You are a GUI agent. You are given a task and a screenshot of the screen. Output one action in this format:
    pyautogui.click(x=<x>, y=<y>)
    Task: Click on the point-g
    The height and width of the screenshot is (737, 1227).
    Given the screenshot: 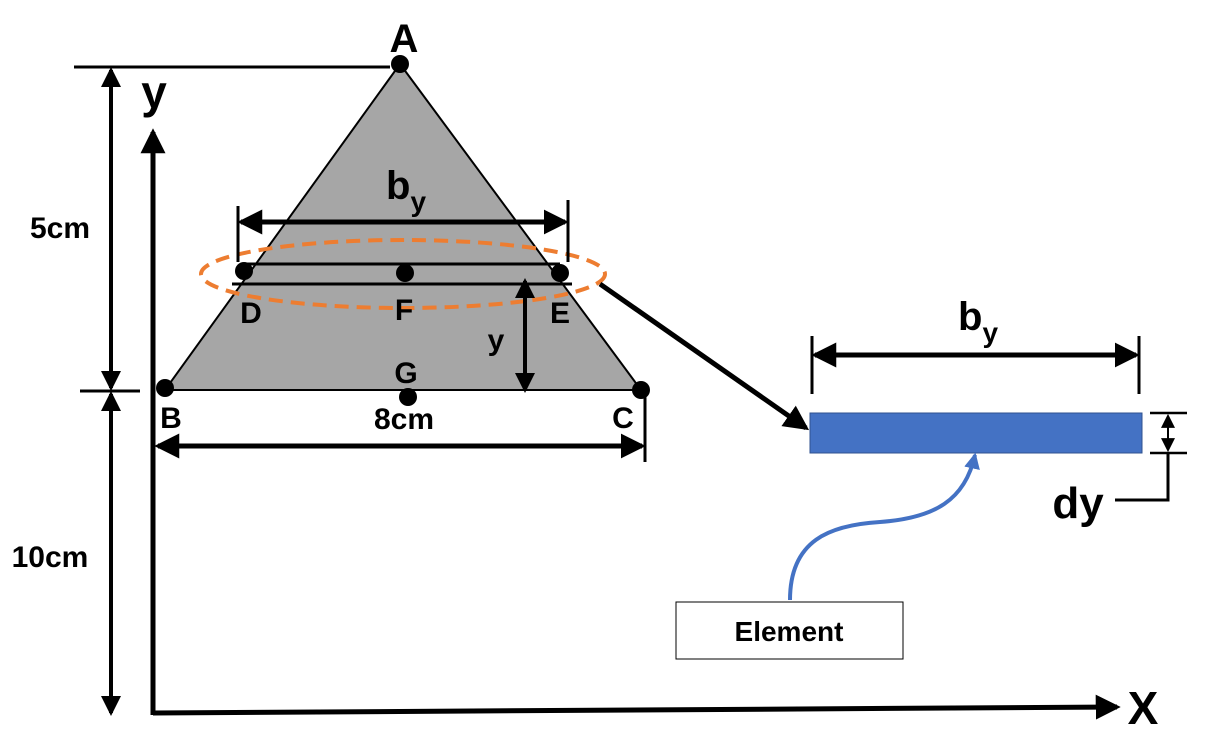 What is the action you would take?
    pyautogui.click(x=408, y=397)
    